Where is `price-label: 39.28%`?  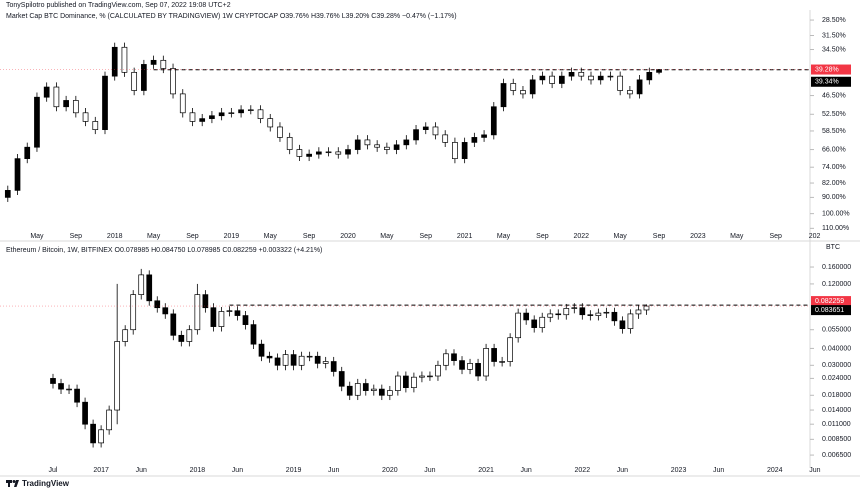
price-label: 39.28% is located at coordinates (827, 69).